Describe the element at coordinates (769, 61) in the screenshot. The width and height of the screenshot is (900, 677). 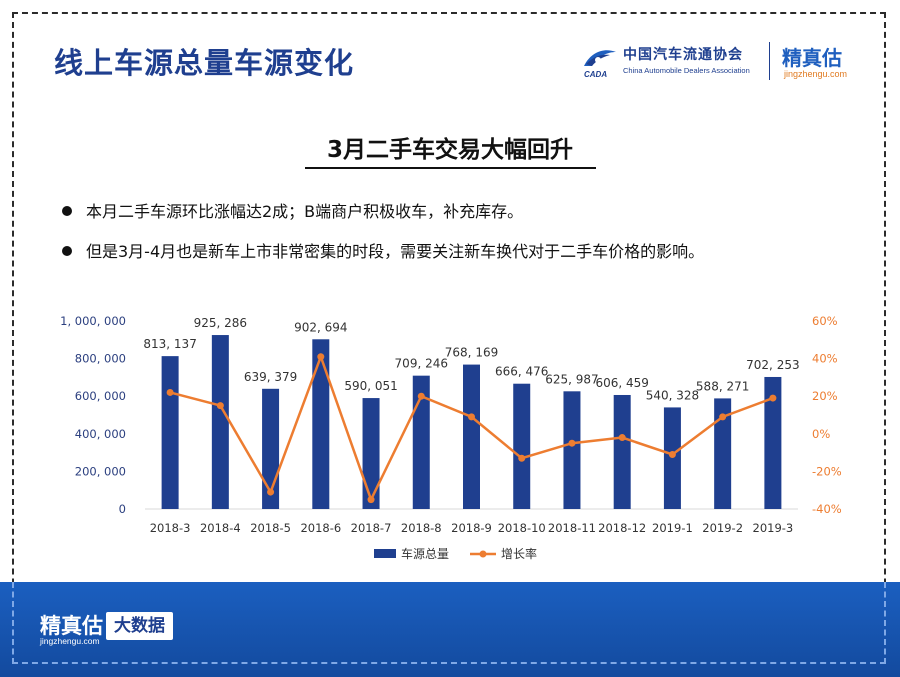
I see `logo-divider` at that location.